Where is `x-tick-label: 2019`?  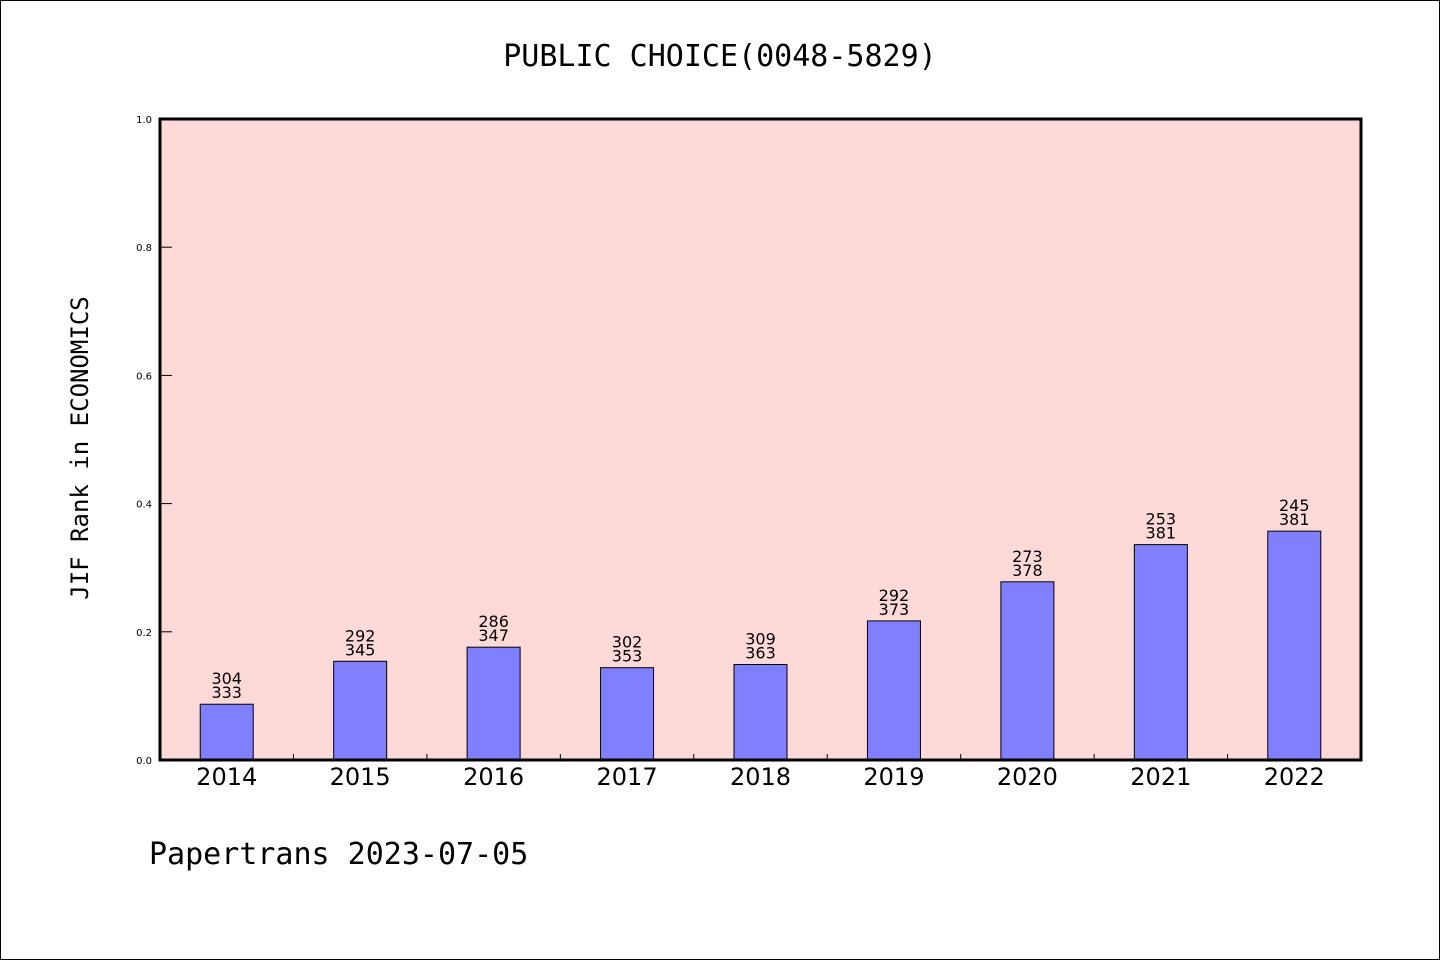 x-tick-label: 2019 is located at coordinates (893, 777).